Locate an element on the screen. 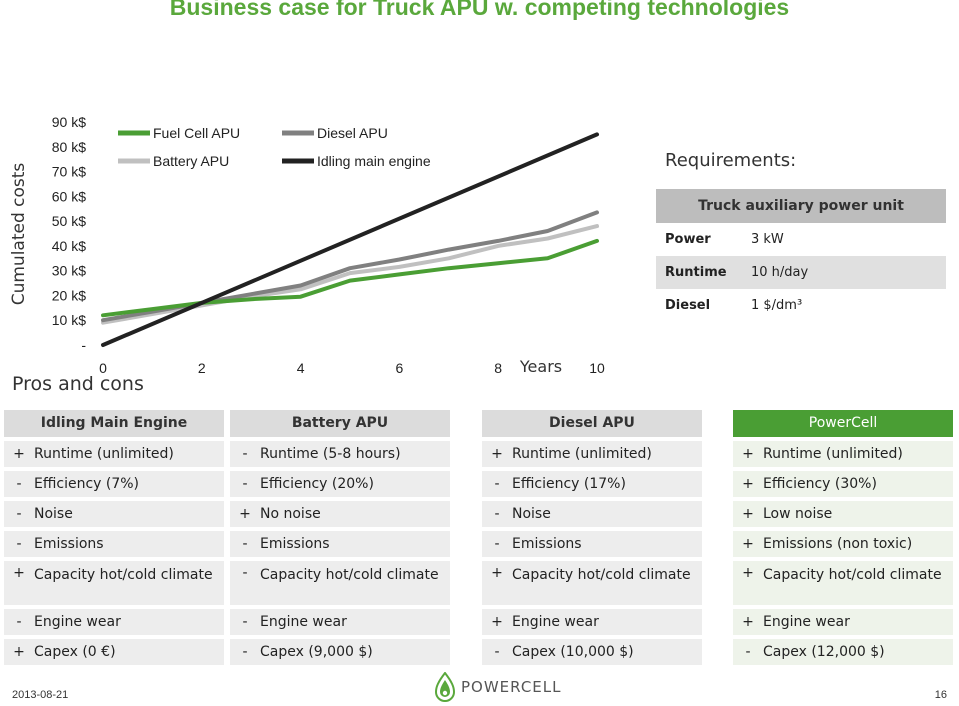  y-axis-label: Cumulated costs is located at coordinates (19, 234).